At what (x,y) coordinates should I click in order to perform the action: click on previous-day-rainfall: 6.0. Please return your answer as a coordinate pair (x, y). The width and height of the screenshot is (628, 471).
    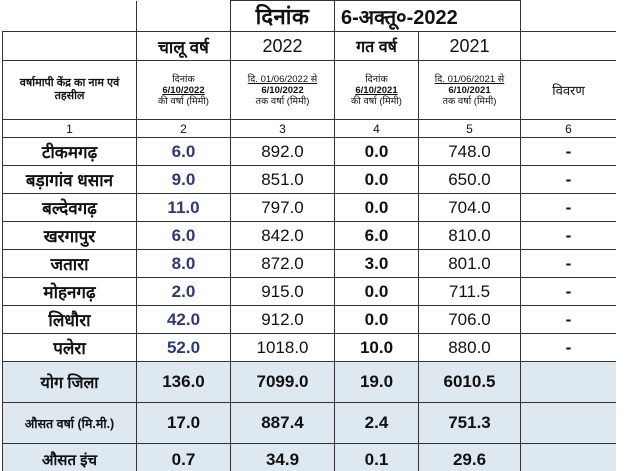
    Looking at the image, I should click on (376, 235).